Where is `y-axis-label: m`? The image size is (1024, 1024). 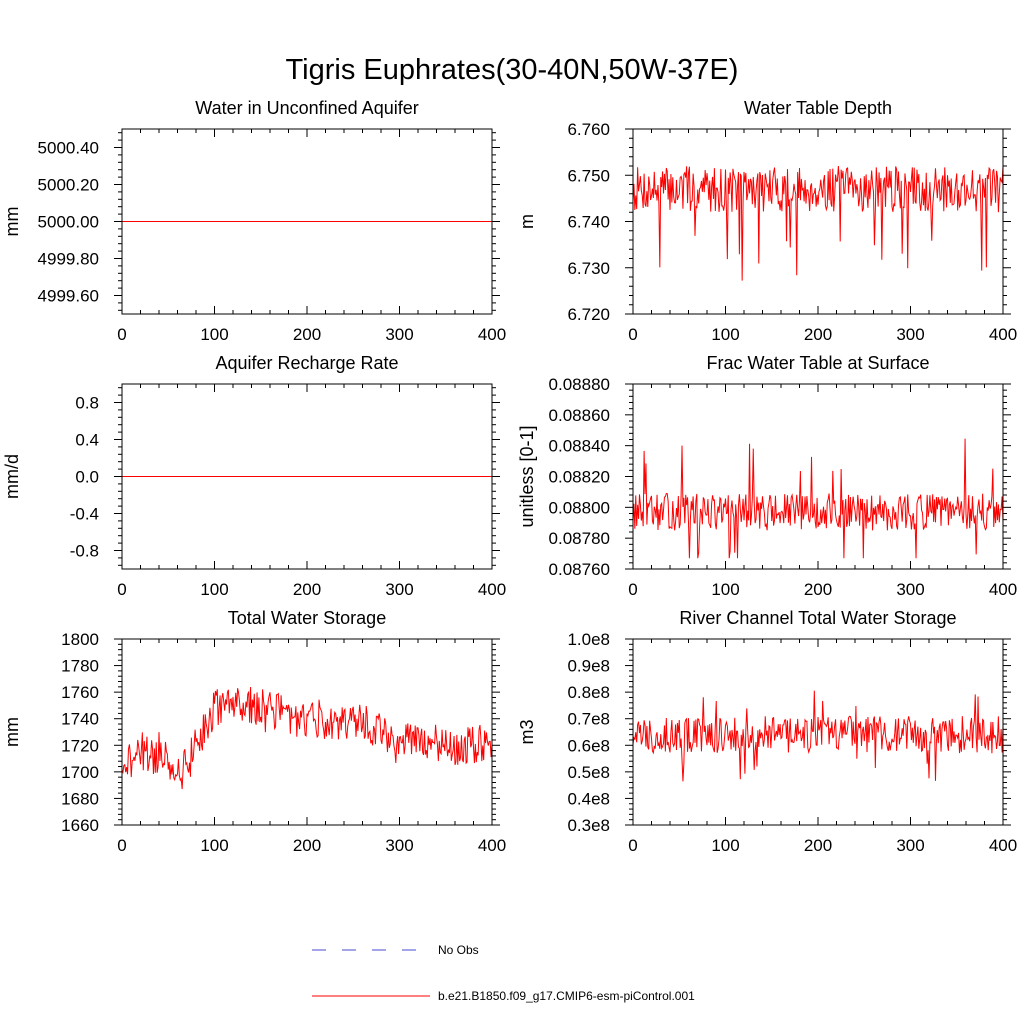 y-axis-label: m is located at coordinates (527, 221).